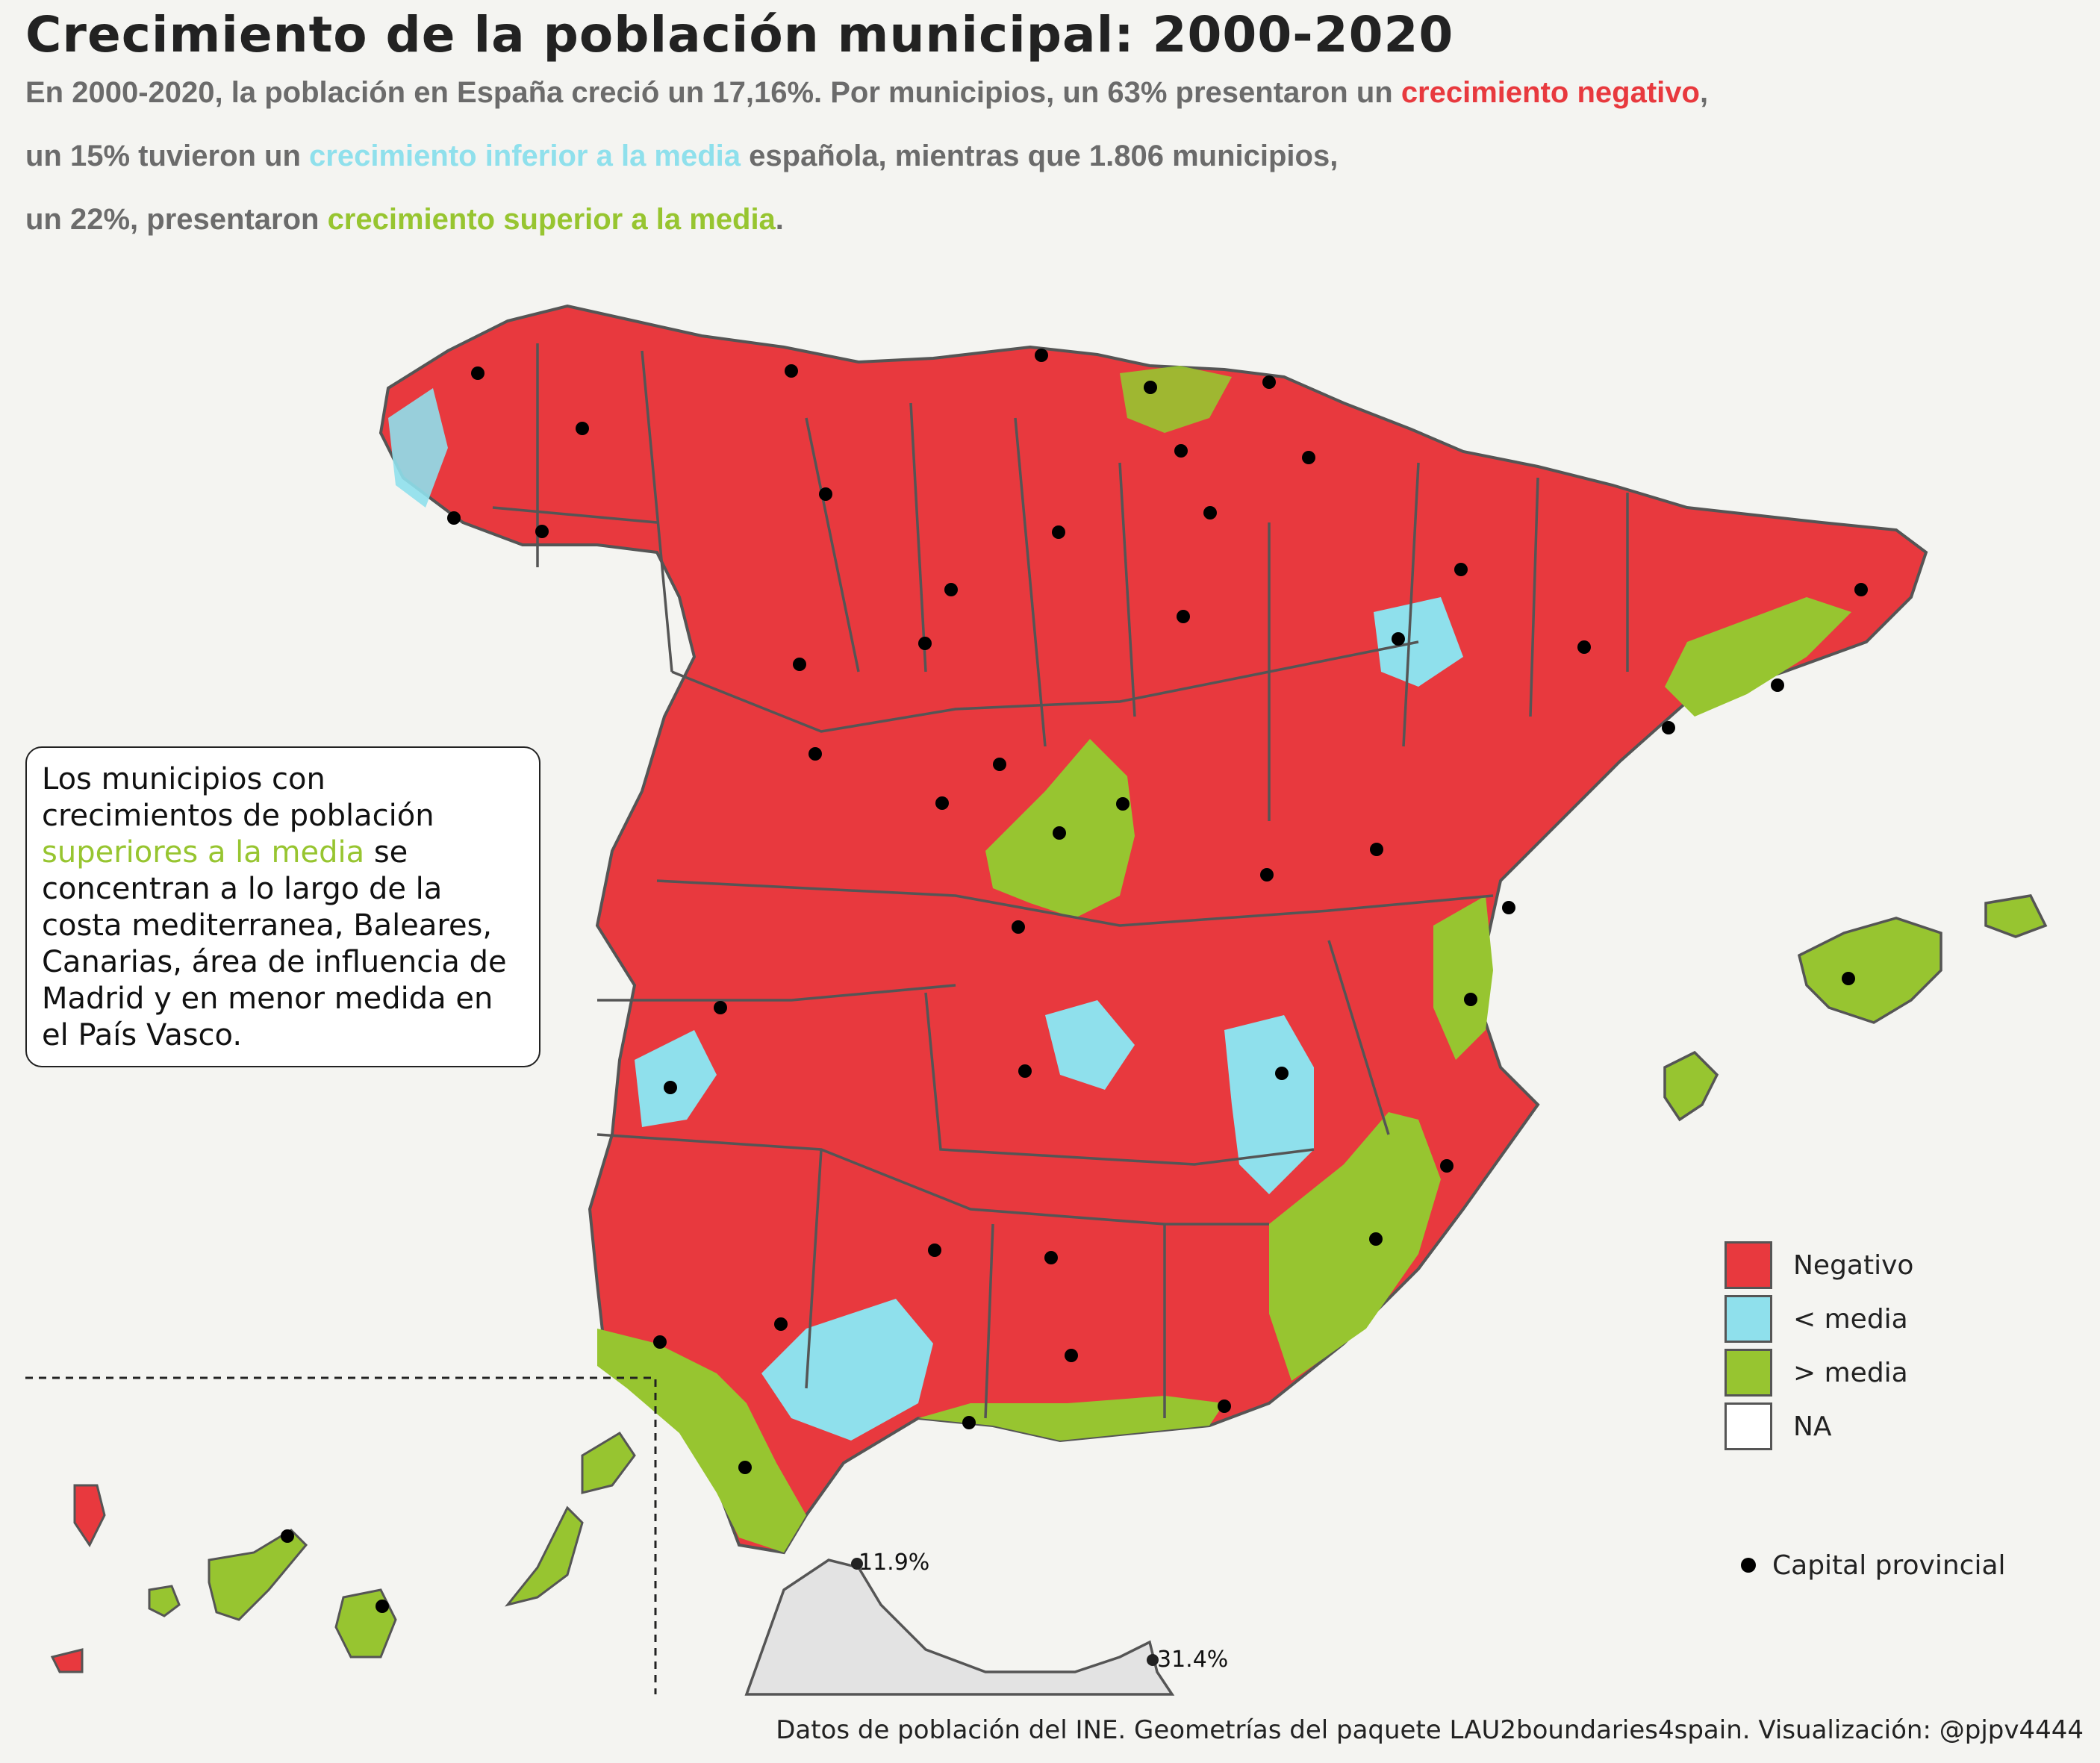 The image size is (2100, 1763). What do you see at coordinates (1071, 1419) in the screenshot?
I see `malaga-coast-growth-area` at bounding box center [1071, 1419].